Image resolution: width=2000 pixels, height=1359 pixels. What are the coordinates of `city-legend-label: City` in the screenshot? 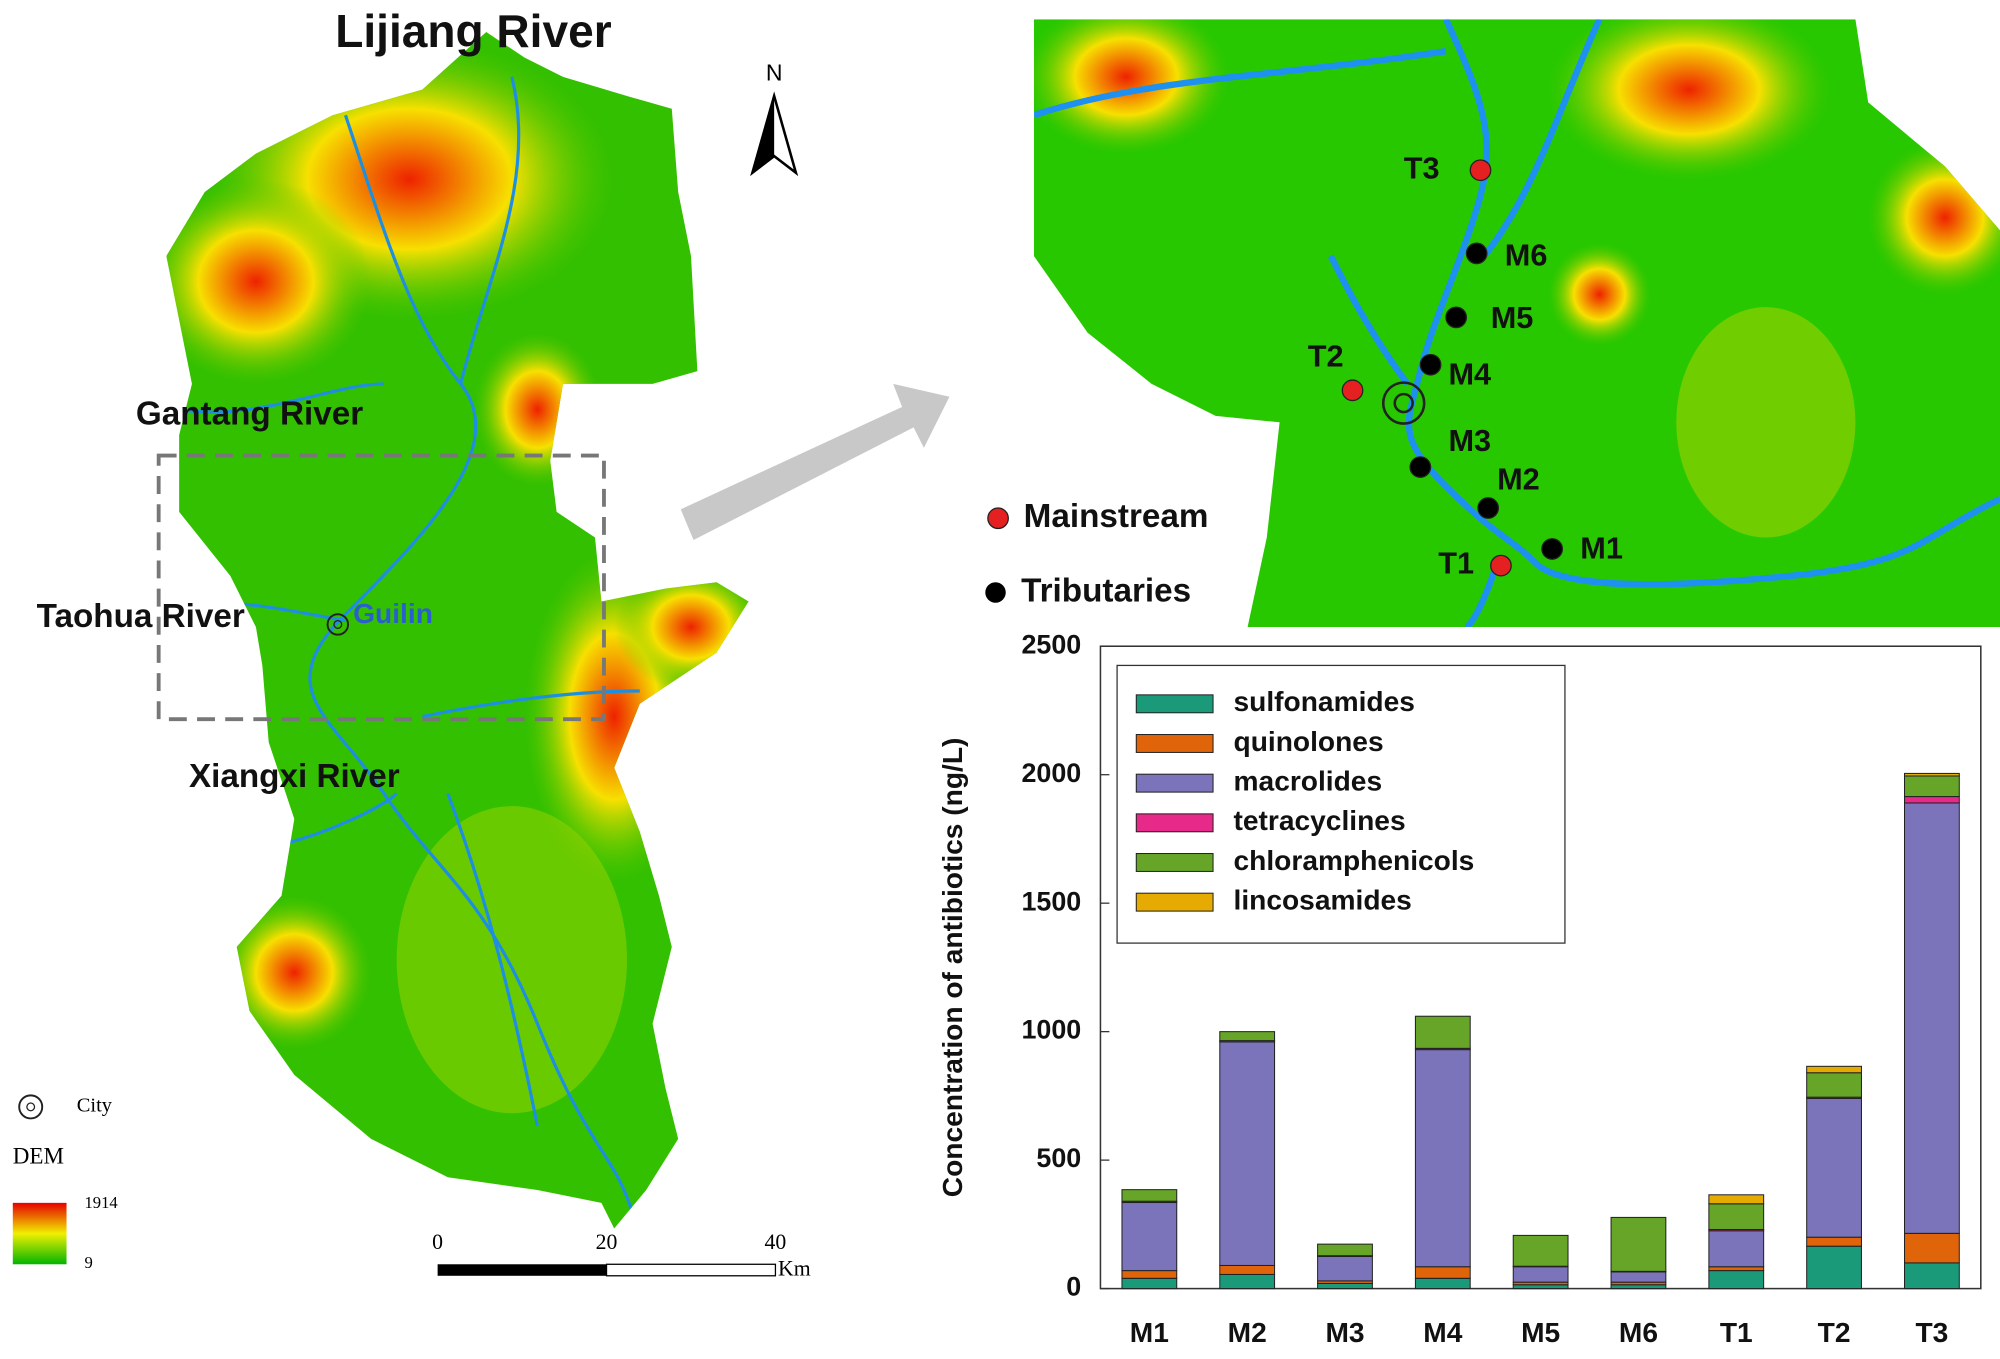 It's located at (95, 1106).